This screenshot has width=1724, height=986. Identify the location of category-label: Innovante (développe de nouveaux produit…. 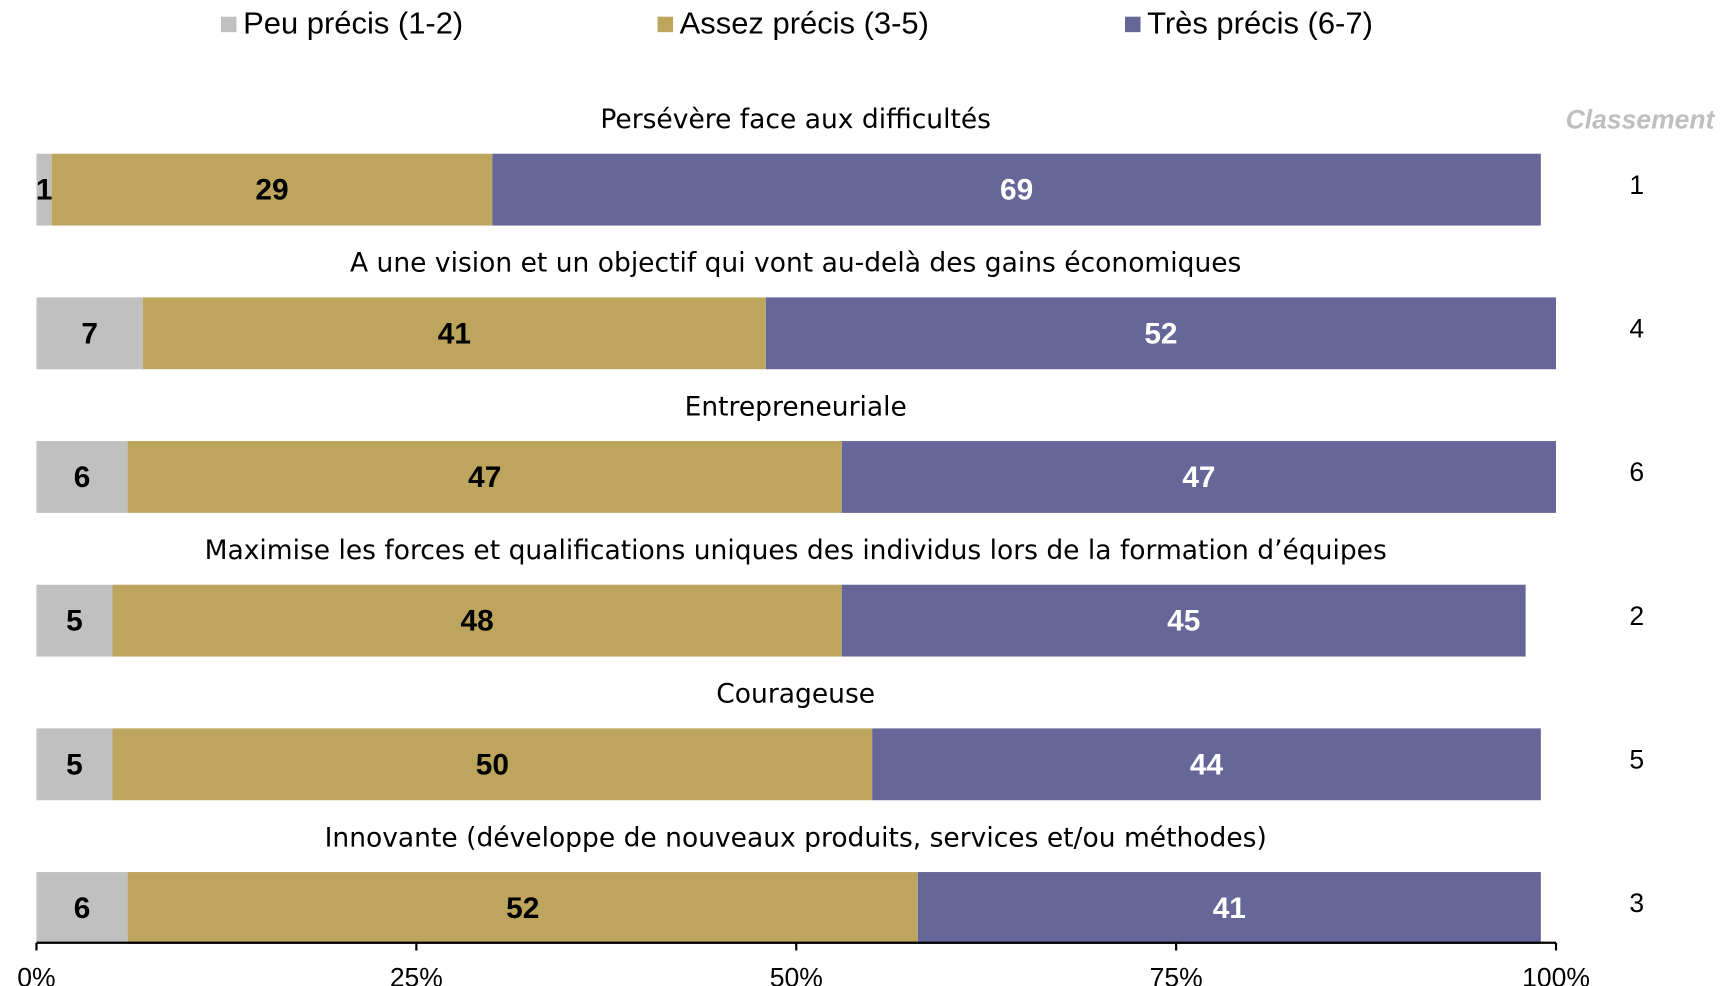
(796, 837).